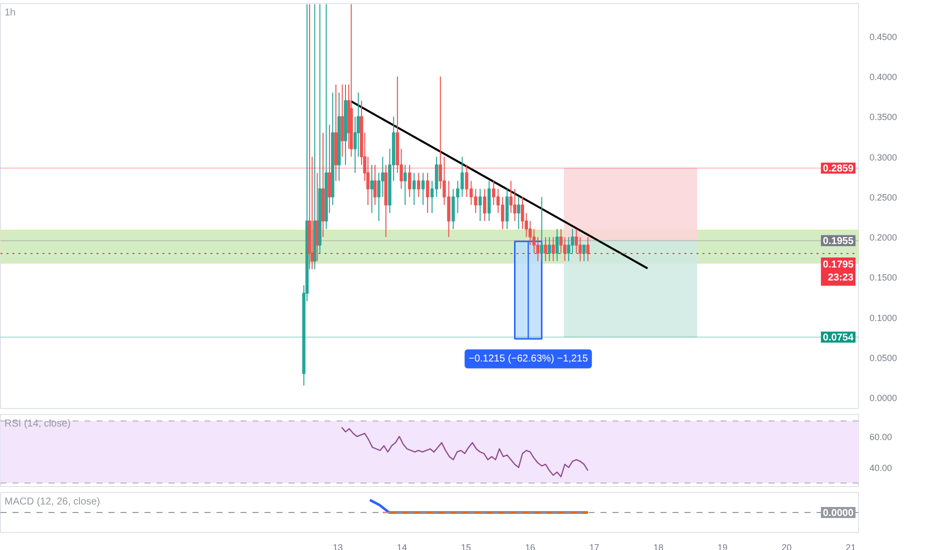  What do you see at coordinates (884, 398) in the screenshot?
I see `y-tick-label: 0.0000` at bounding box center [884, 398].